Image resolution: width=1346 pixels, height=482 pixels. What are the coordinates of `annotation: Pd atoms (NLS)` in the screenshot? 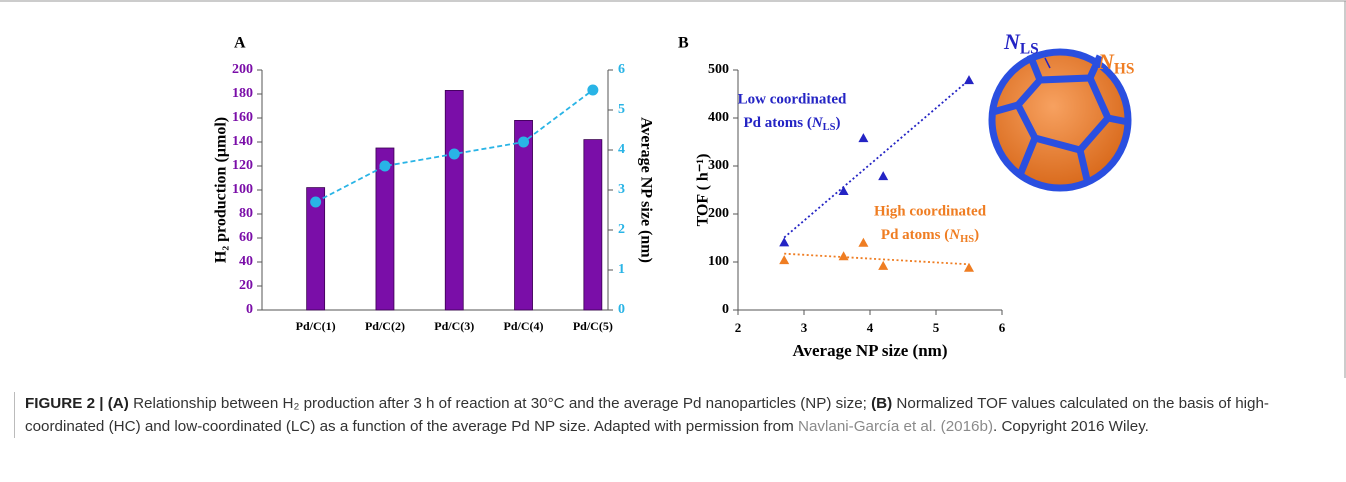 It's located at (791, 124).